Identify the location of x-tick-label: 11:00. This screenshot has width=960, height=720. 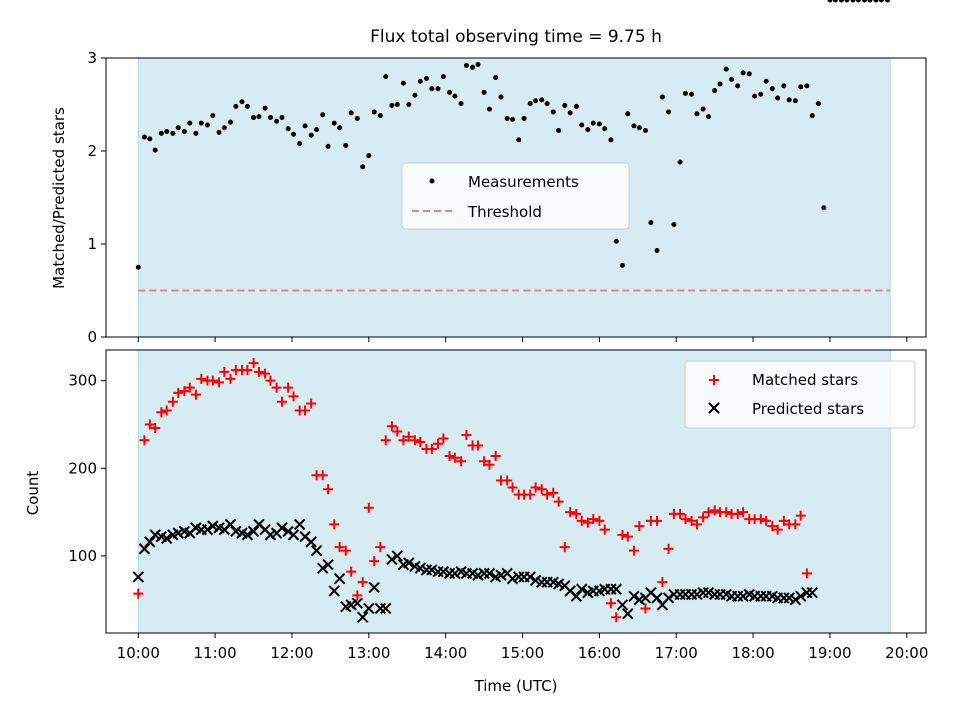
(215, 653).